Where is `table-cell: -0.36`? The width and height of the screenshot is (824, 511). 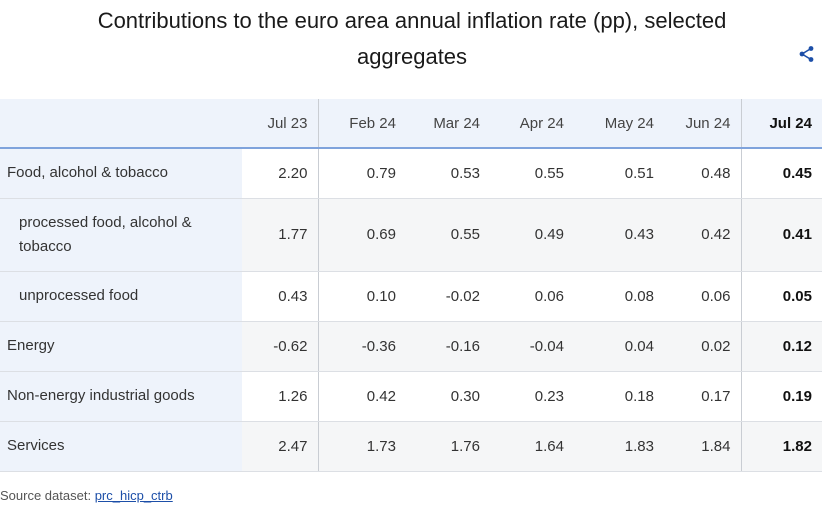 table-cell: -0.36 is located at coordinates (362, 346).